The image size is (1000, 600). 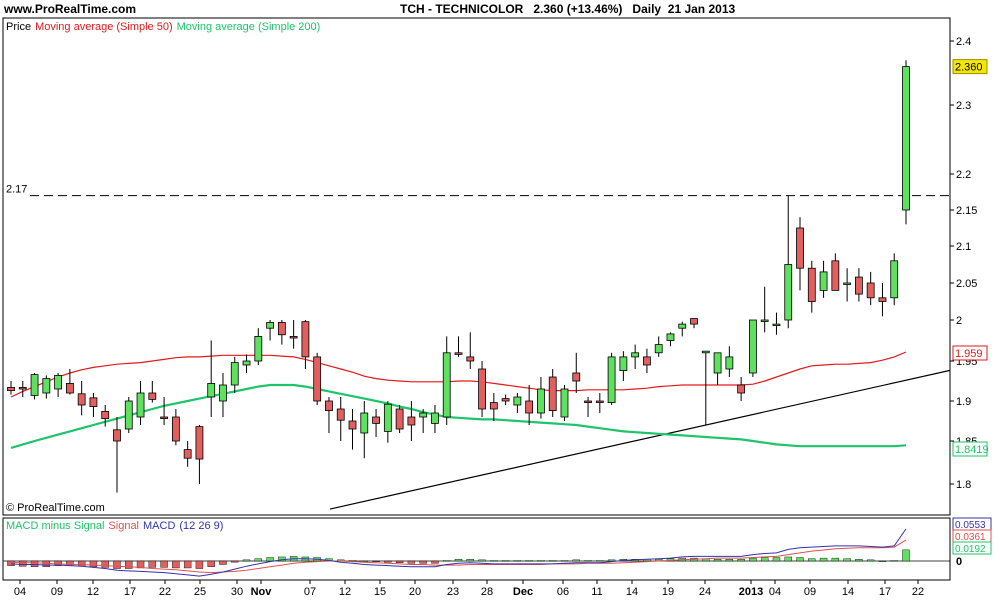 I want to click on legend-ma50: Moving average (Simple 50), so click(x=104, y=27).